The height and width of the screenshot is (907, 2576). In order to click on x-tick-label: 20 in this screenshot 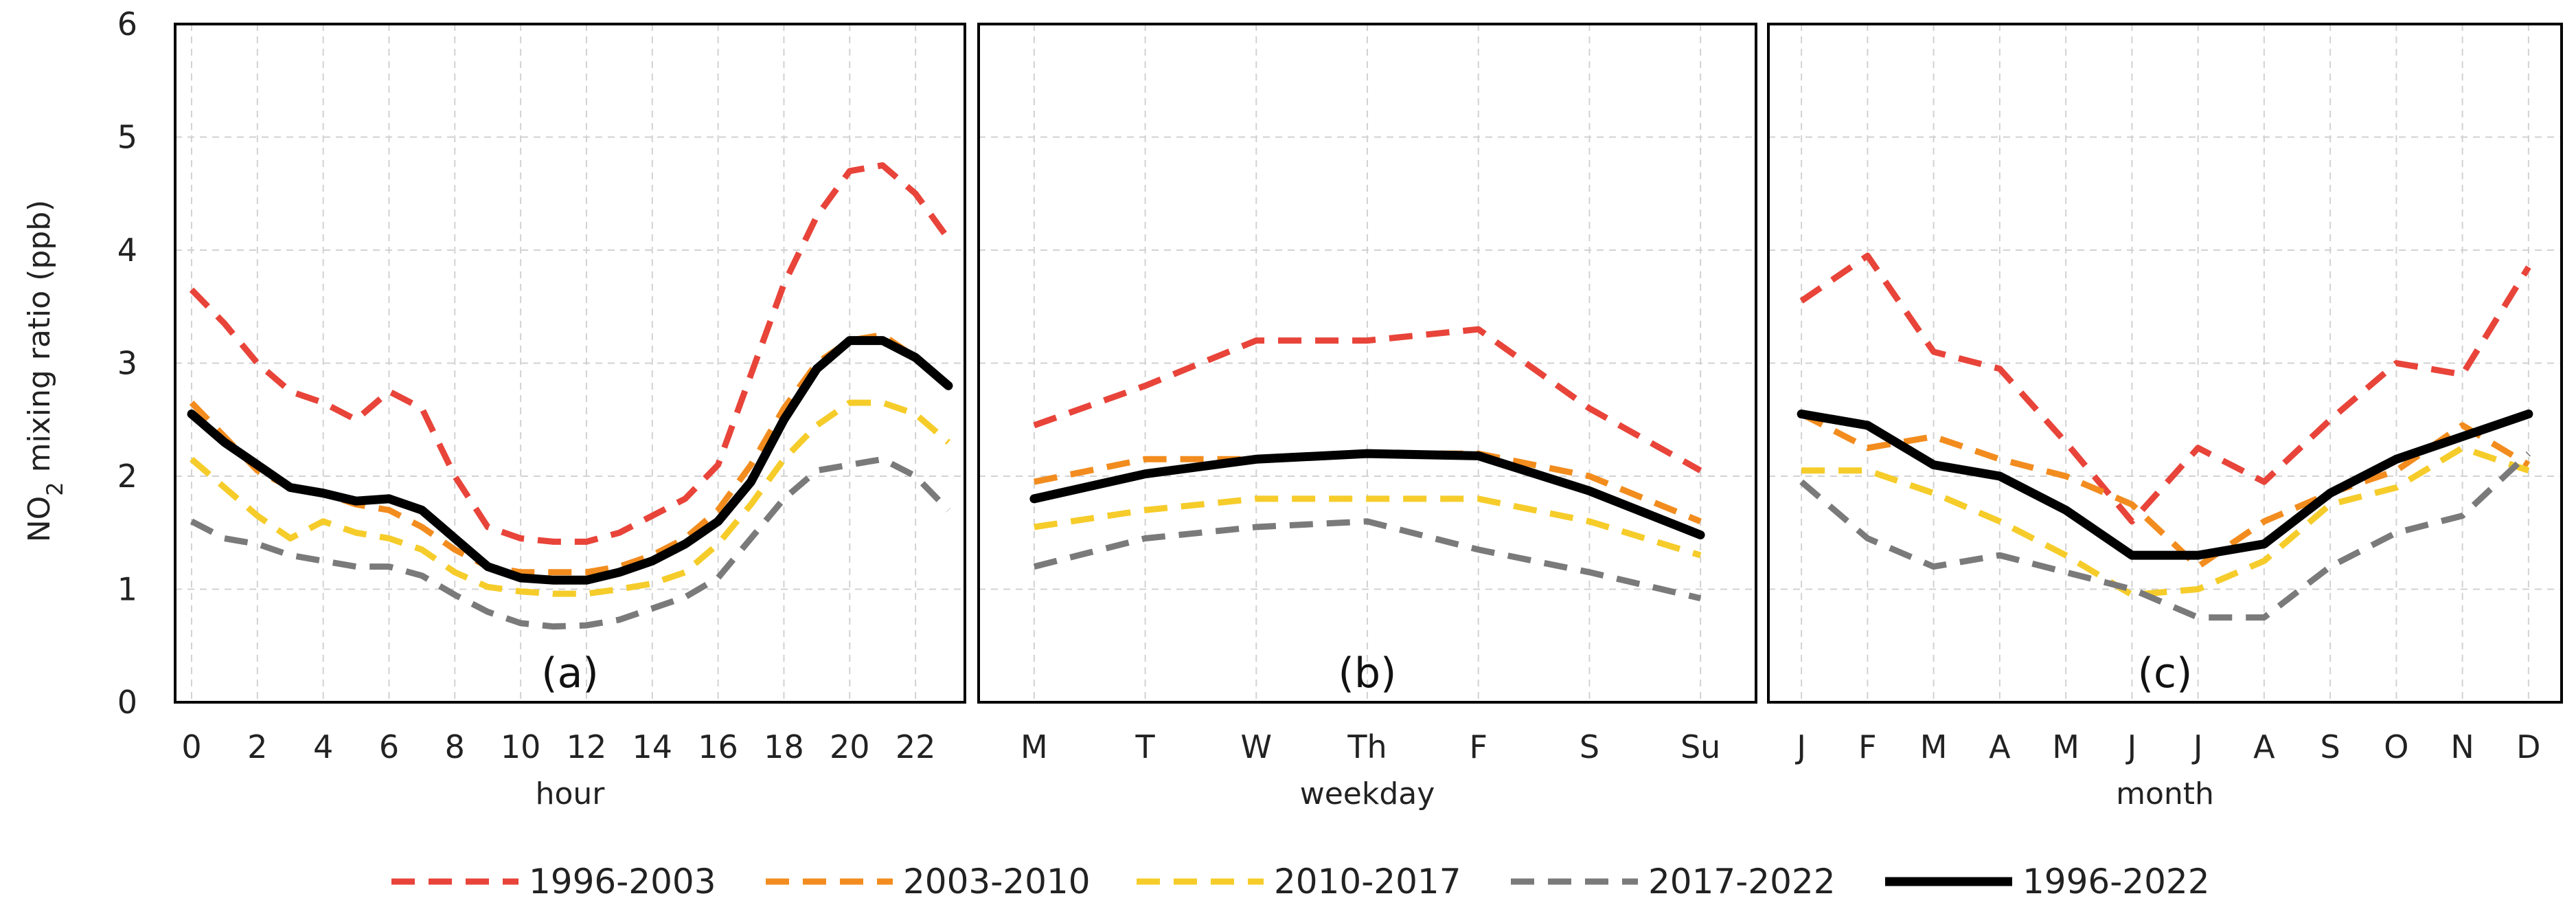, I will do `click(850, 746)`.